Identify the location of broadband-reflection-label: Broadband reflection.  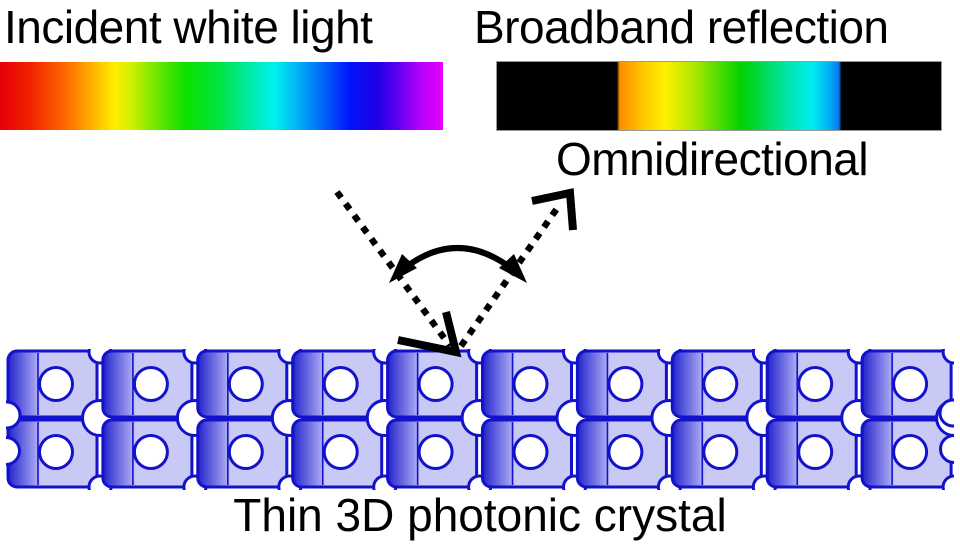
(681, 27).